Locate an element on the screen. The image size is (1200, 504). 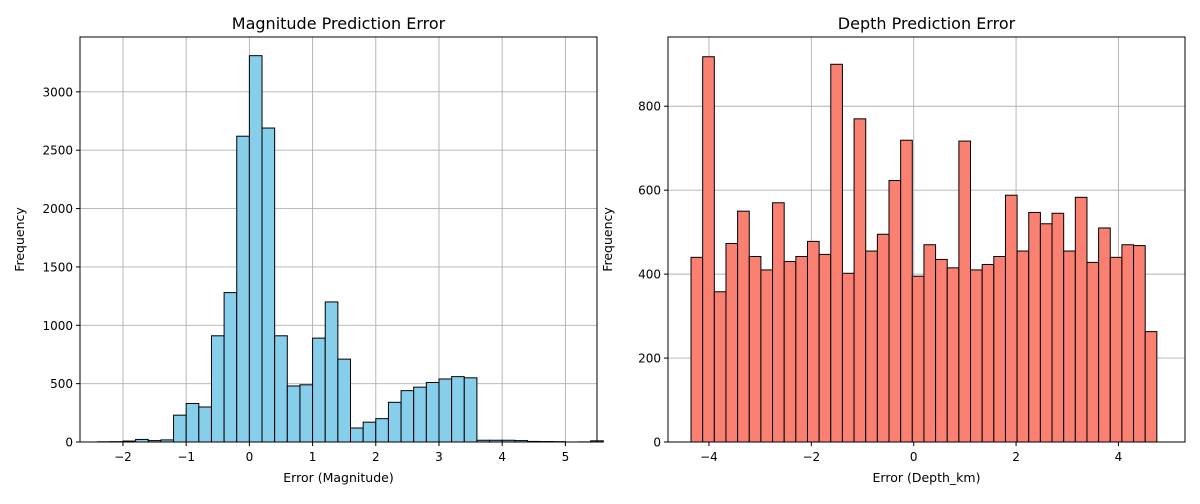
magnitude-x-tick-label: 5 is located at coordinates (566, 457).